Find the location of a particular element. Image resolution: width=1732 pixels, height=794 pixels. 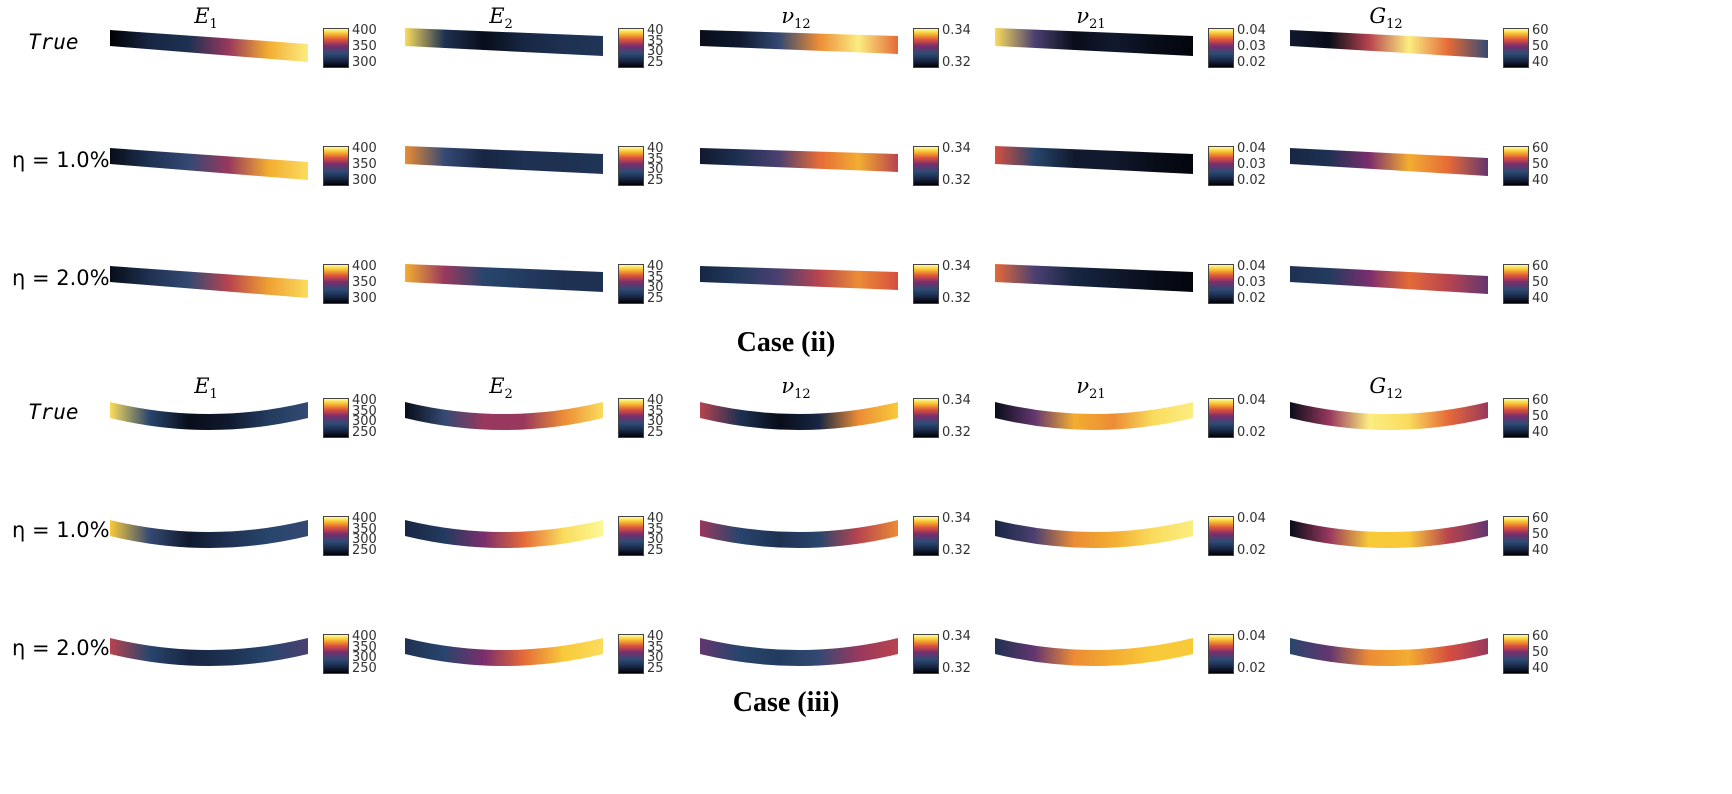

column-title: E1 is located at coordinates (206, 18).